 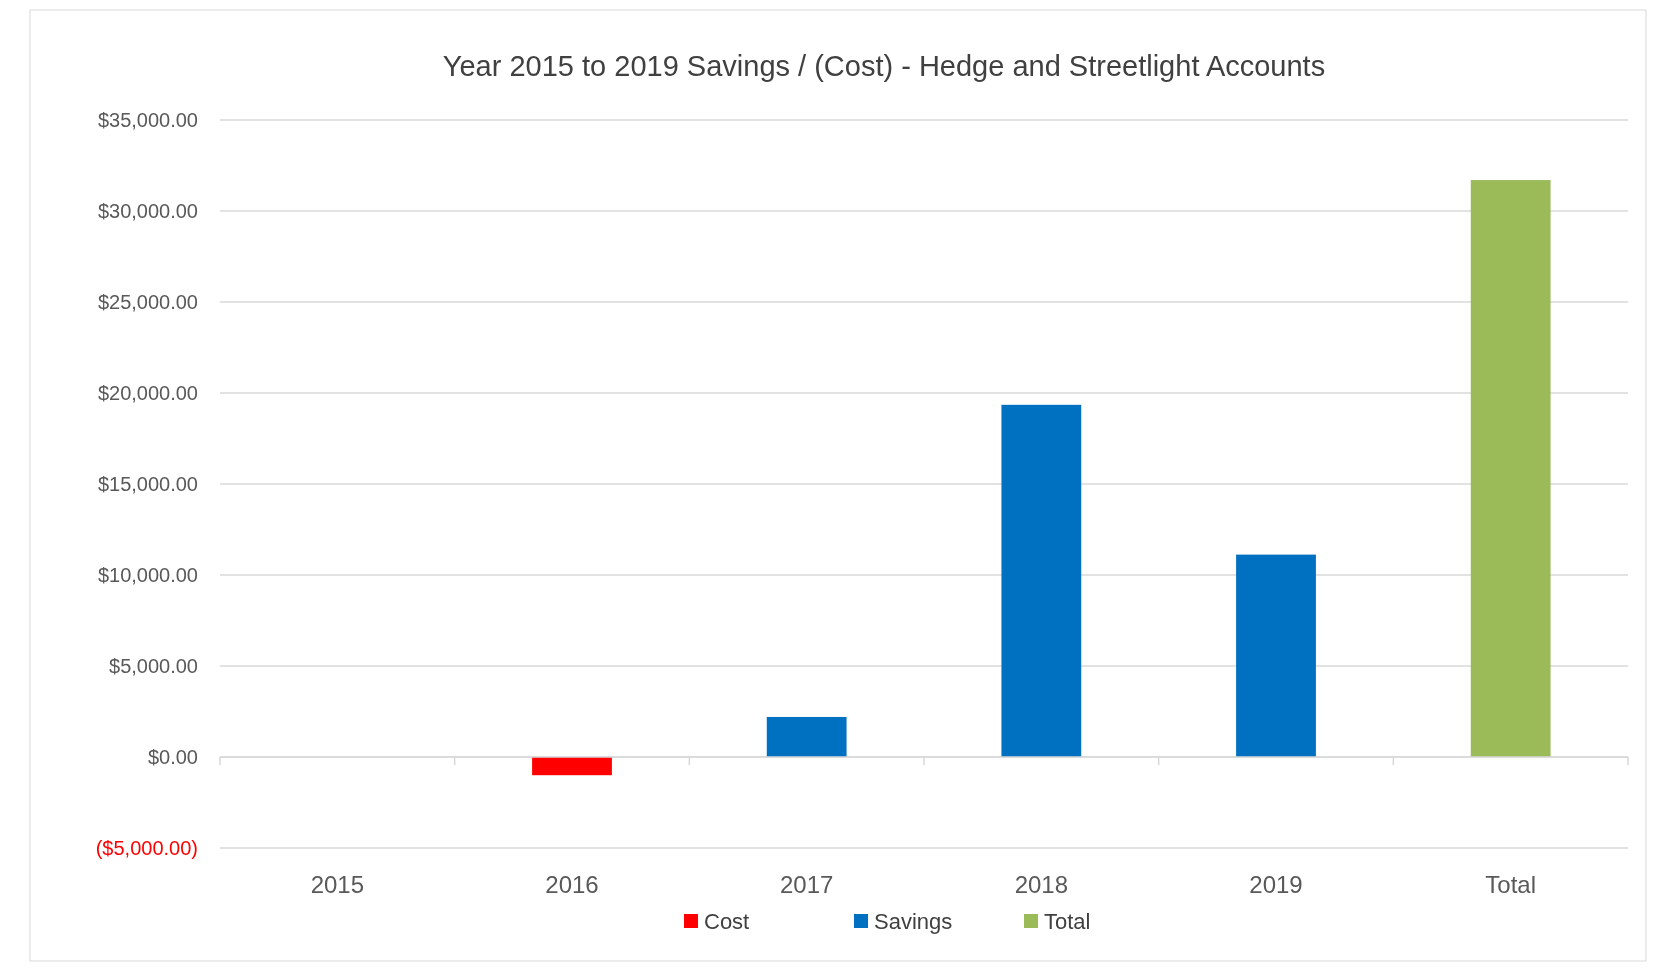 I want to click on y-tick-label: $10,000.00, so click(x=147, y=575).